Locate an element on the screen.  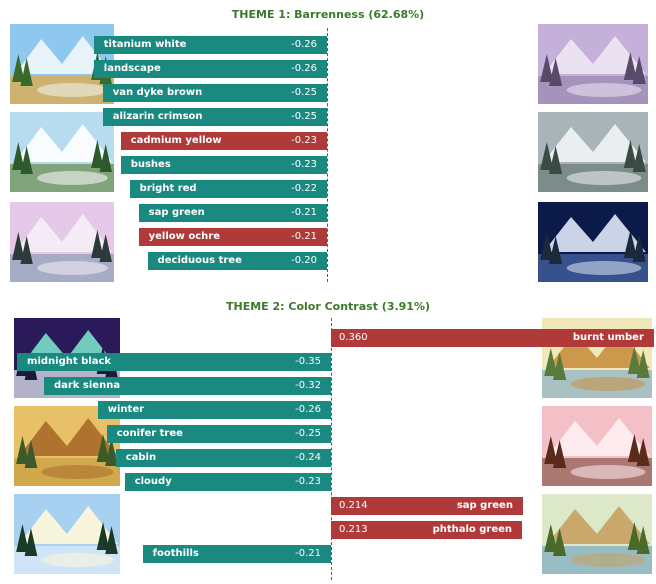
chart-title-theme-2: THEME 2: Color Contrast (3.91%) is located at coordinates (328, 306).